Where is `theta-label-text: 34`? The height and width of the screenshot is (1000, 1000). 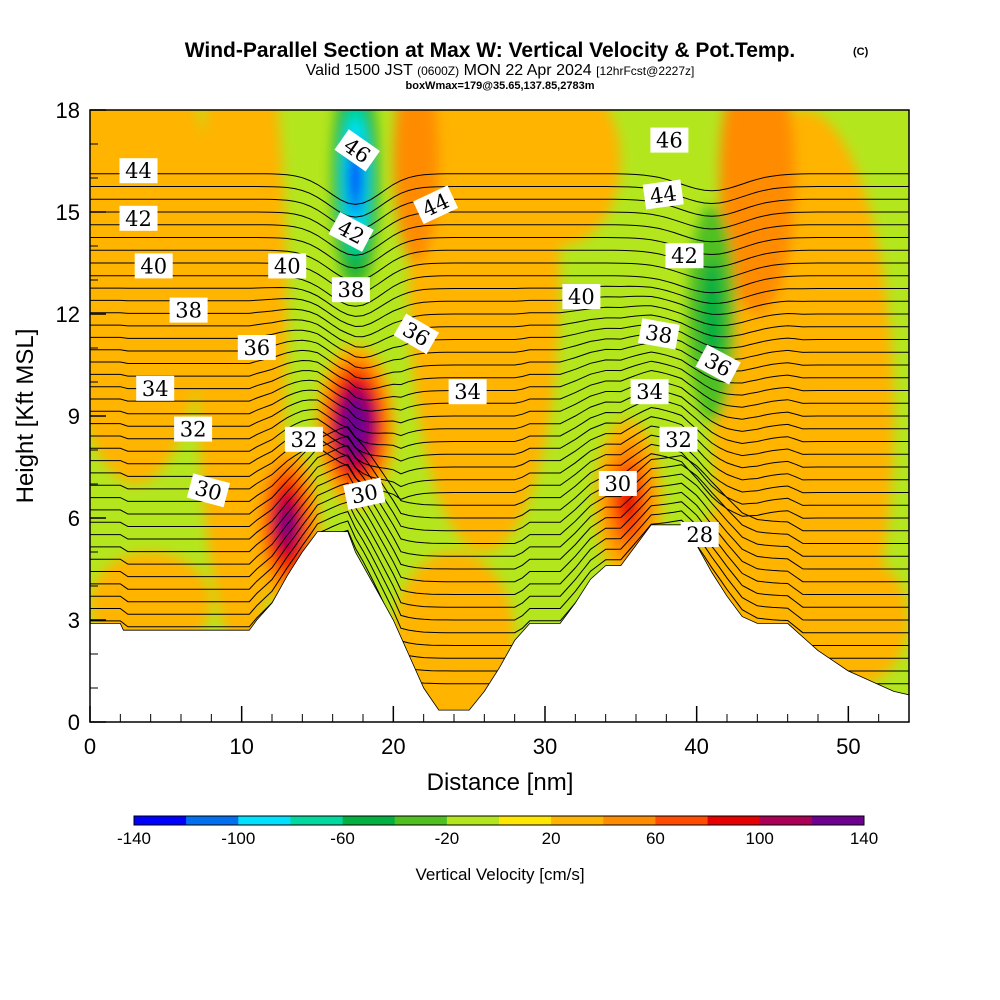 theta-label-text: 34 is located at coordinates (467, 392).